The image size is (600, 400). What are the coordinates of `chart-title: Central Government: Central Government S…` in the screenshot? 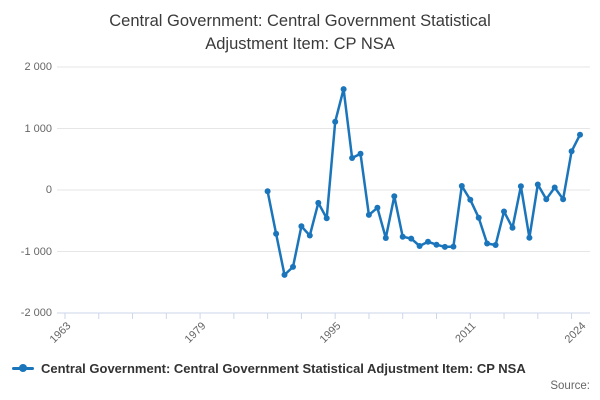 It's located at (300, 33).